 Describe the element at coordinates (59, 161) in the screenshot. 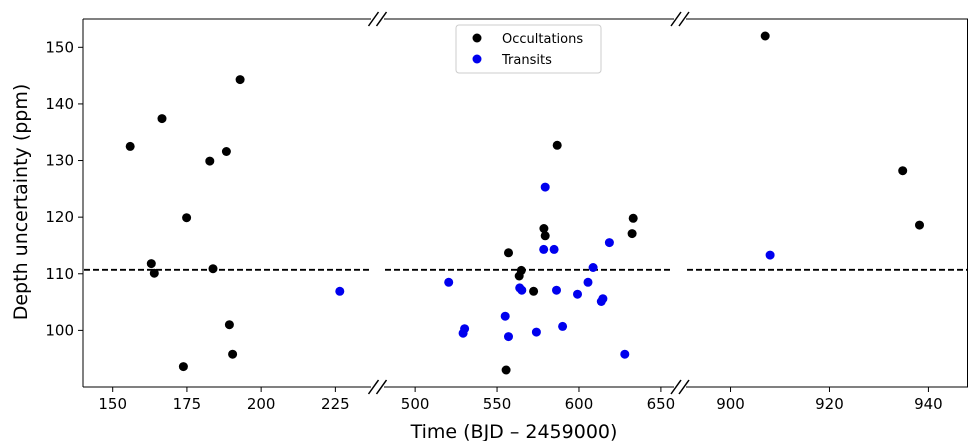

I see `y-tick-label: 130` at that location.